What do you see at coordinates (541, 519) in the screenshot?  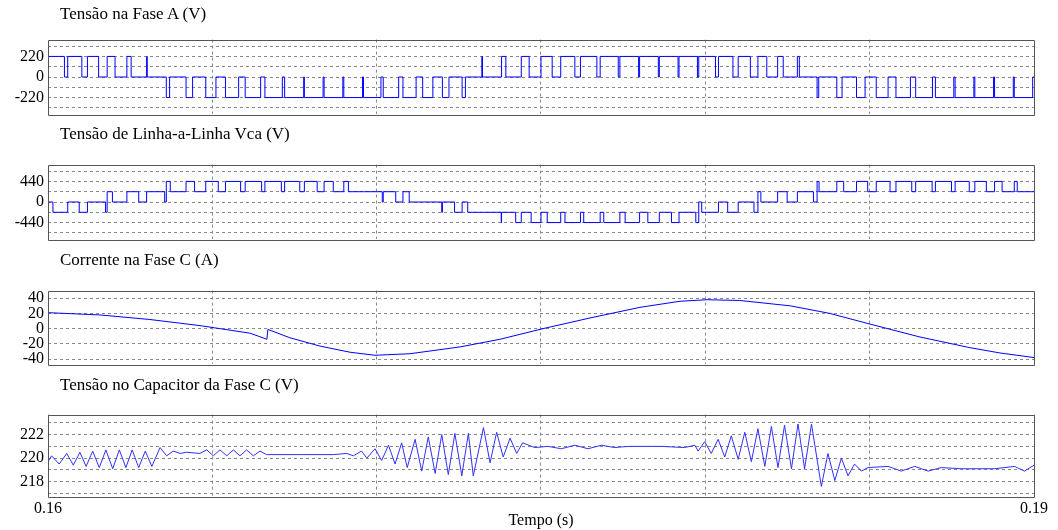 I see `x-axis-title: Tempo (s)` at bounding box center [541, 519].